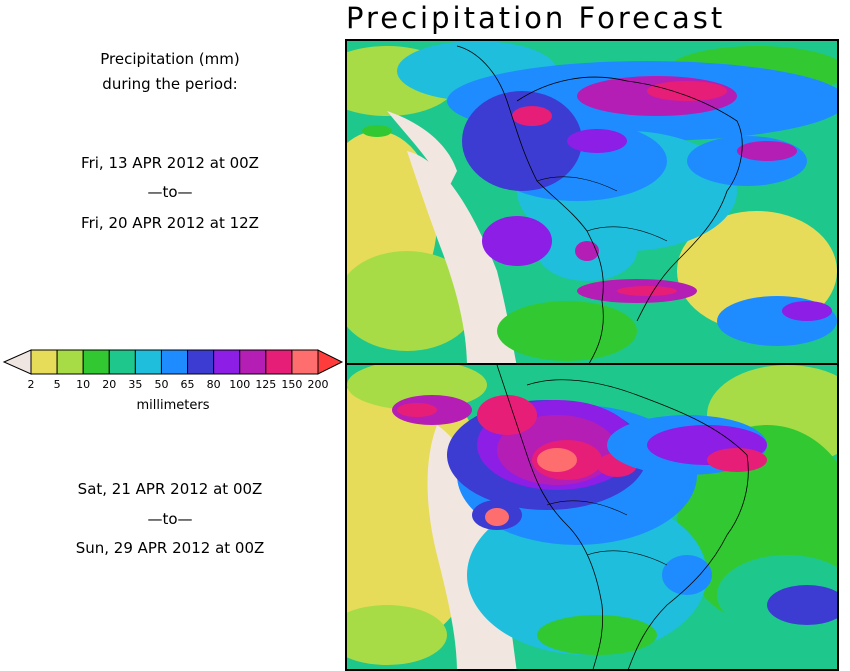 The image size is (850, 671). I want to click on legend-units: millimeters, so click(173, 405).